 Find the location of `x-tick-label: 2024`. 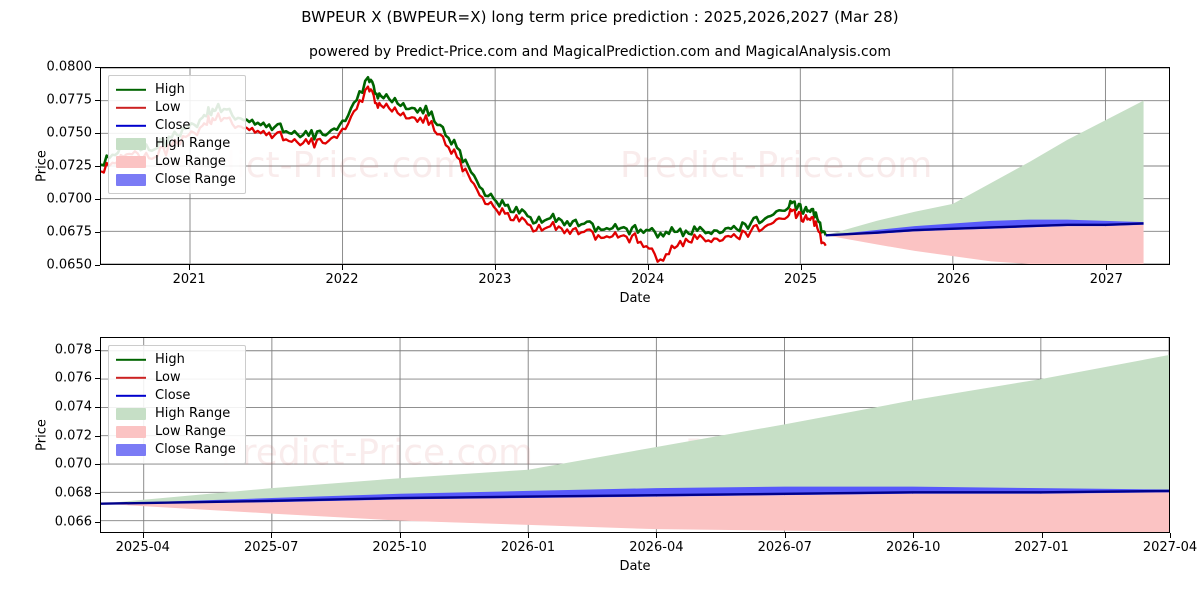

x-tick-label: 2024 is located at coordinates (648, 279).